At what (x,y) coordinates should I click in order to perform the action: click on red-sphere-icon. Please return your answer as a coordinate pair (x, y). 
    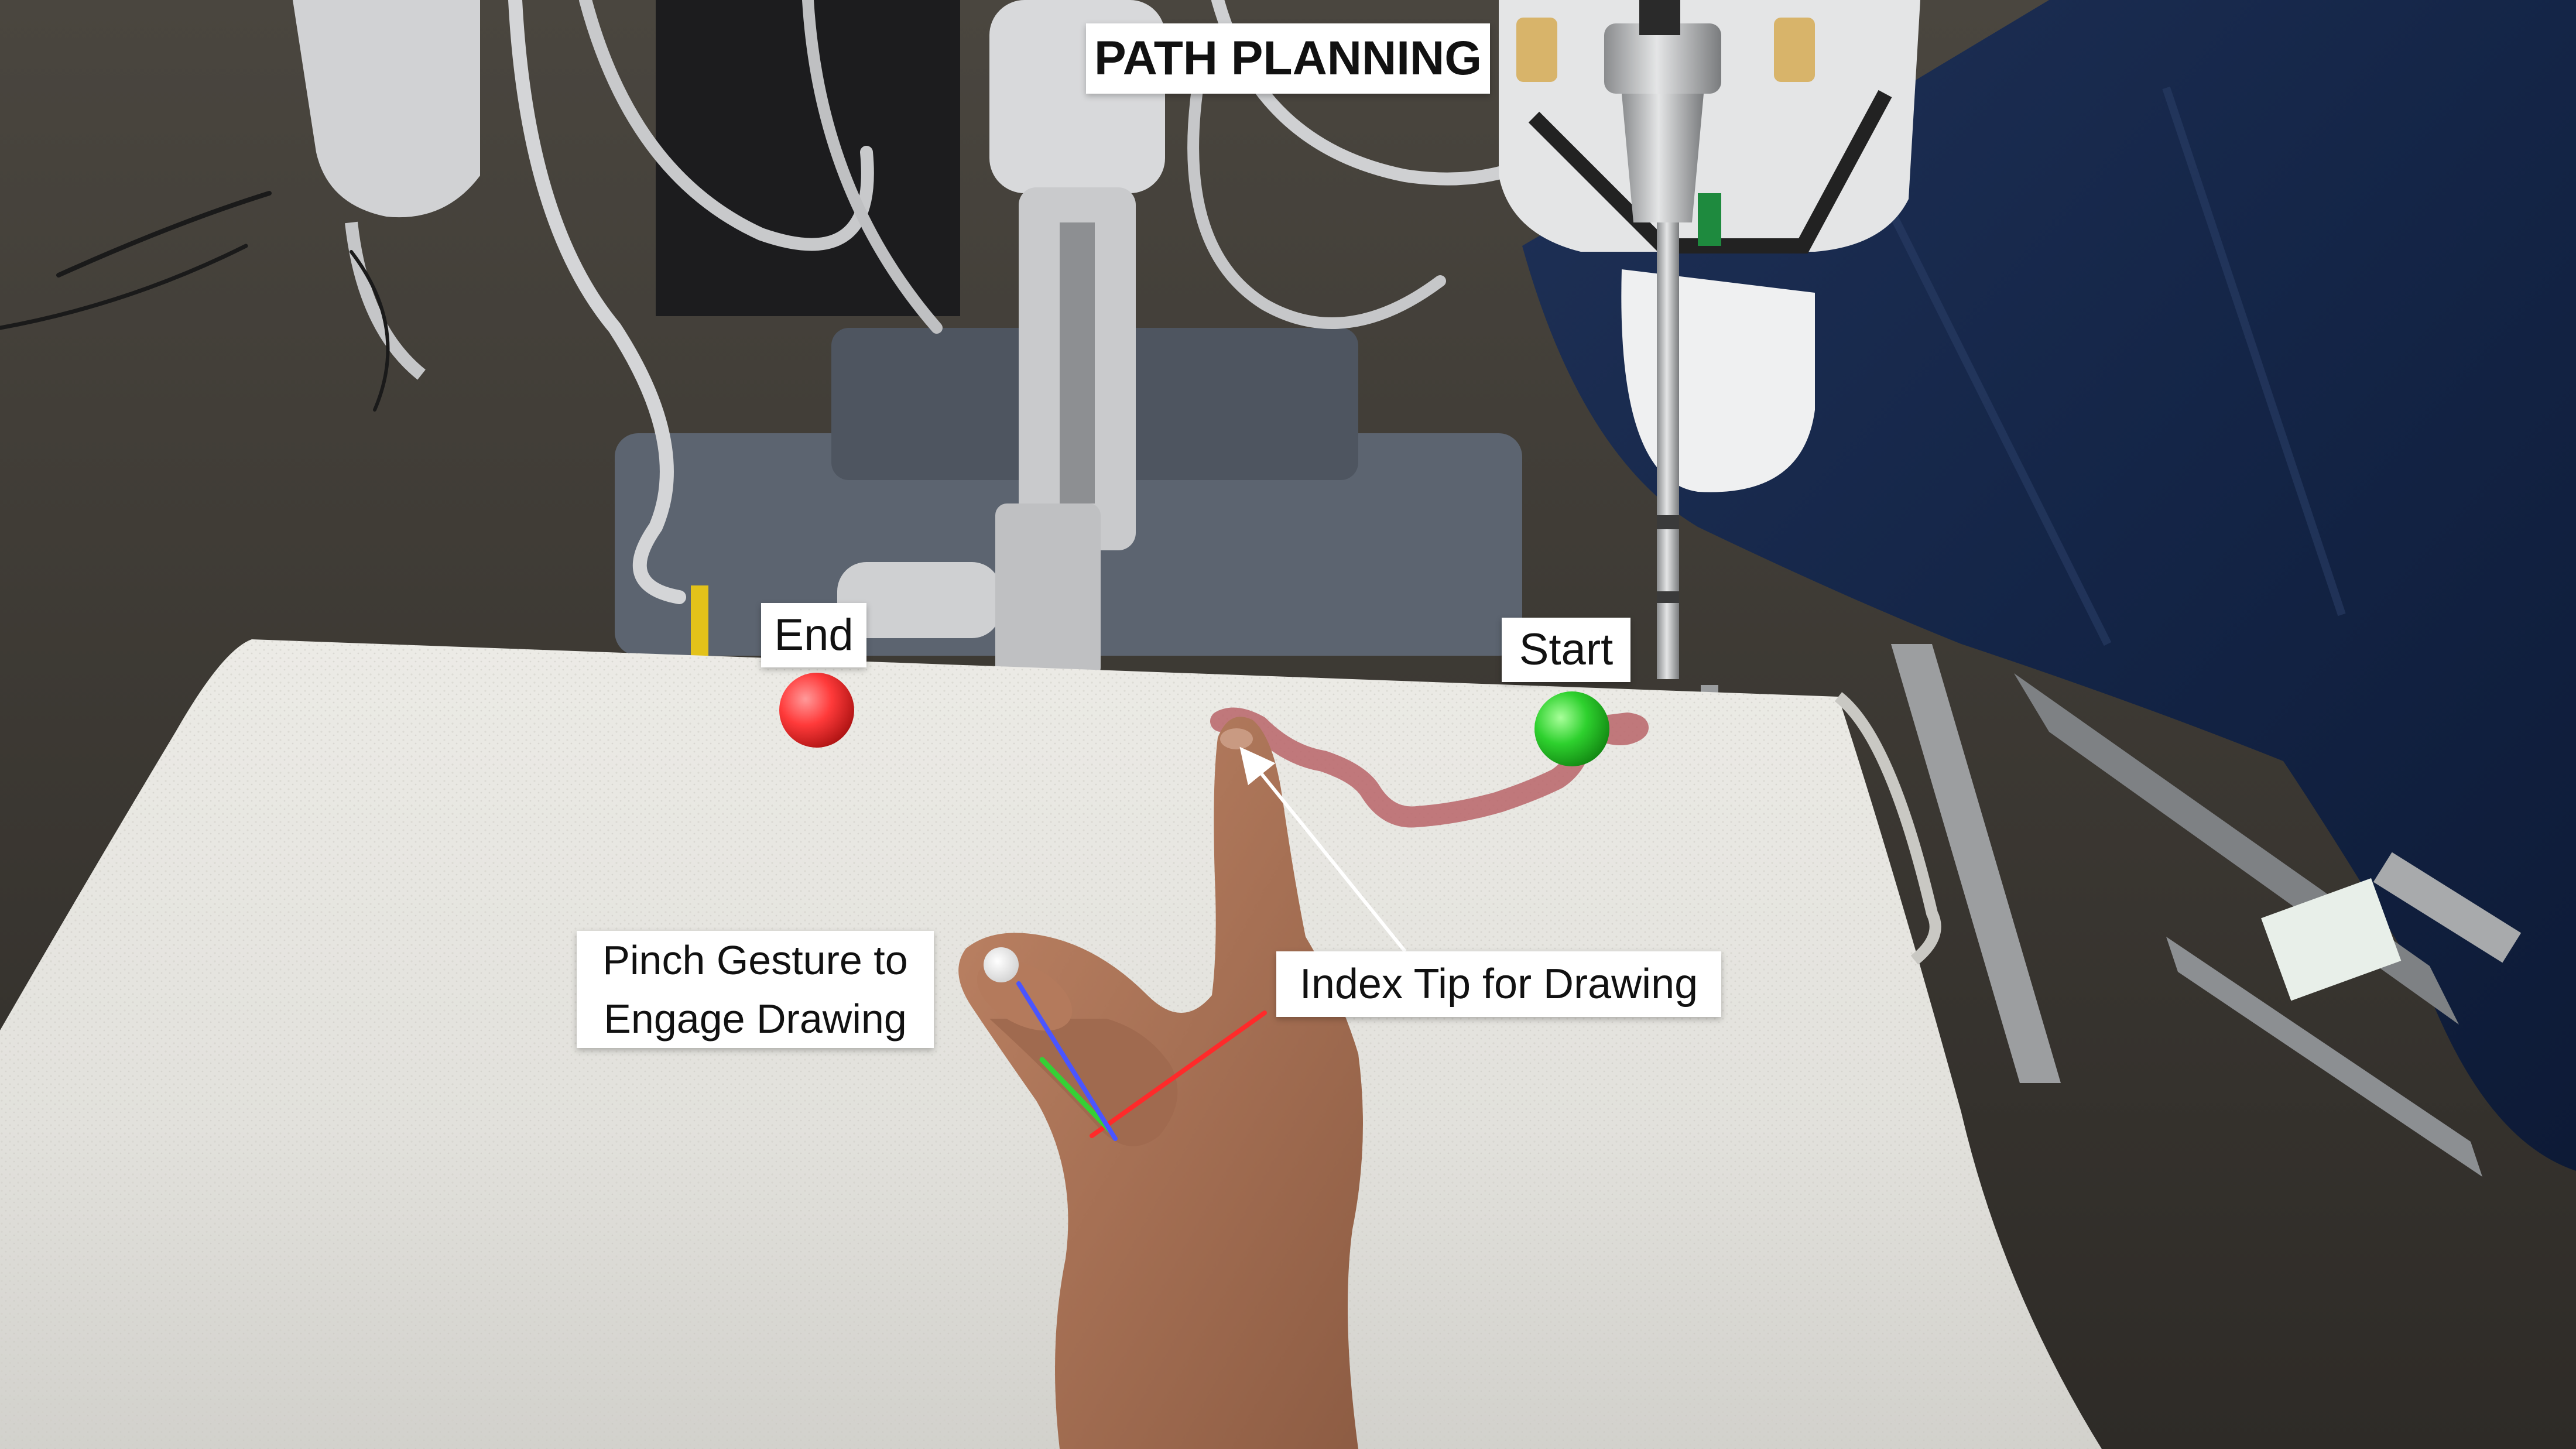
    Looking at the image, I should click on (816, 711).